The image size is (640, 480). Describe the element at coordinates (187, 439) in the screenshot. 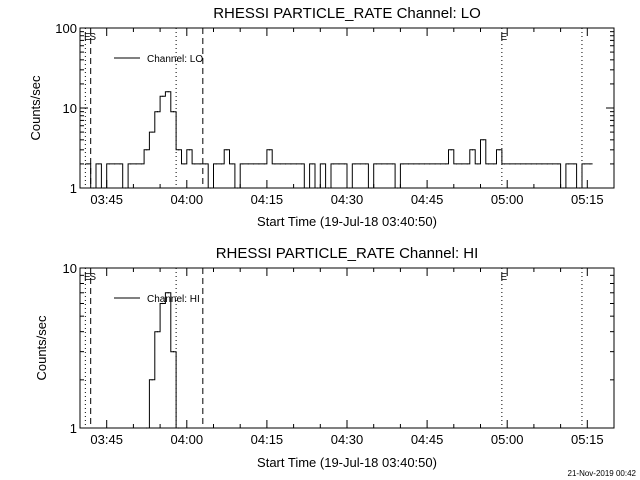

I see `x-tick-label: 04:00` at that location.